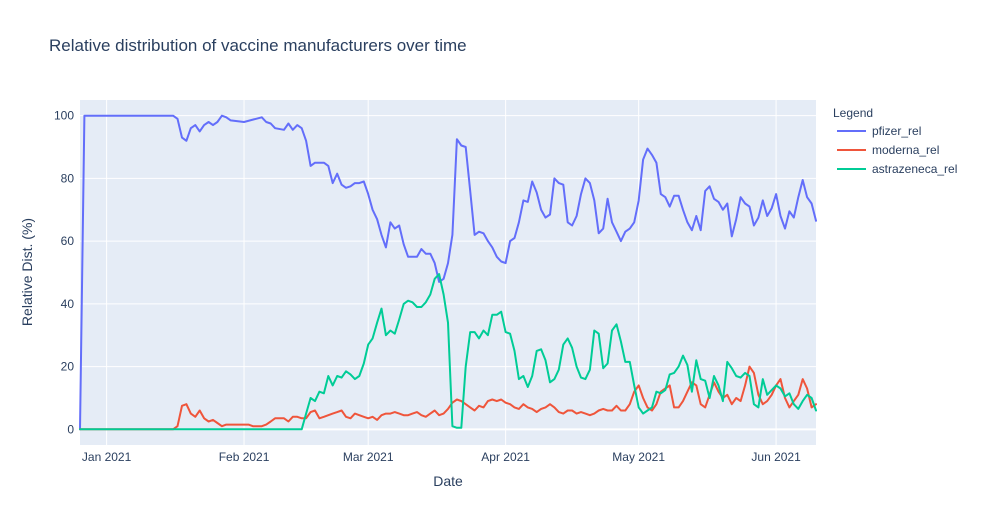 The width and height of the screenshot is (985, 525). I want to click on legend-label: pfizer_rel, so click(896, 131).